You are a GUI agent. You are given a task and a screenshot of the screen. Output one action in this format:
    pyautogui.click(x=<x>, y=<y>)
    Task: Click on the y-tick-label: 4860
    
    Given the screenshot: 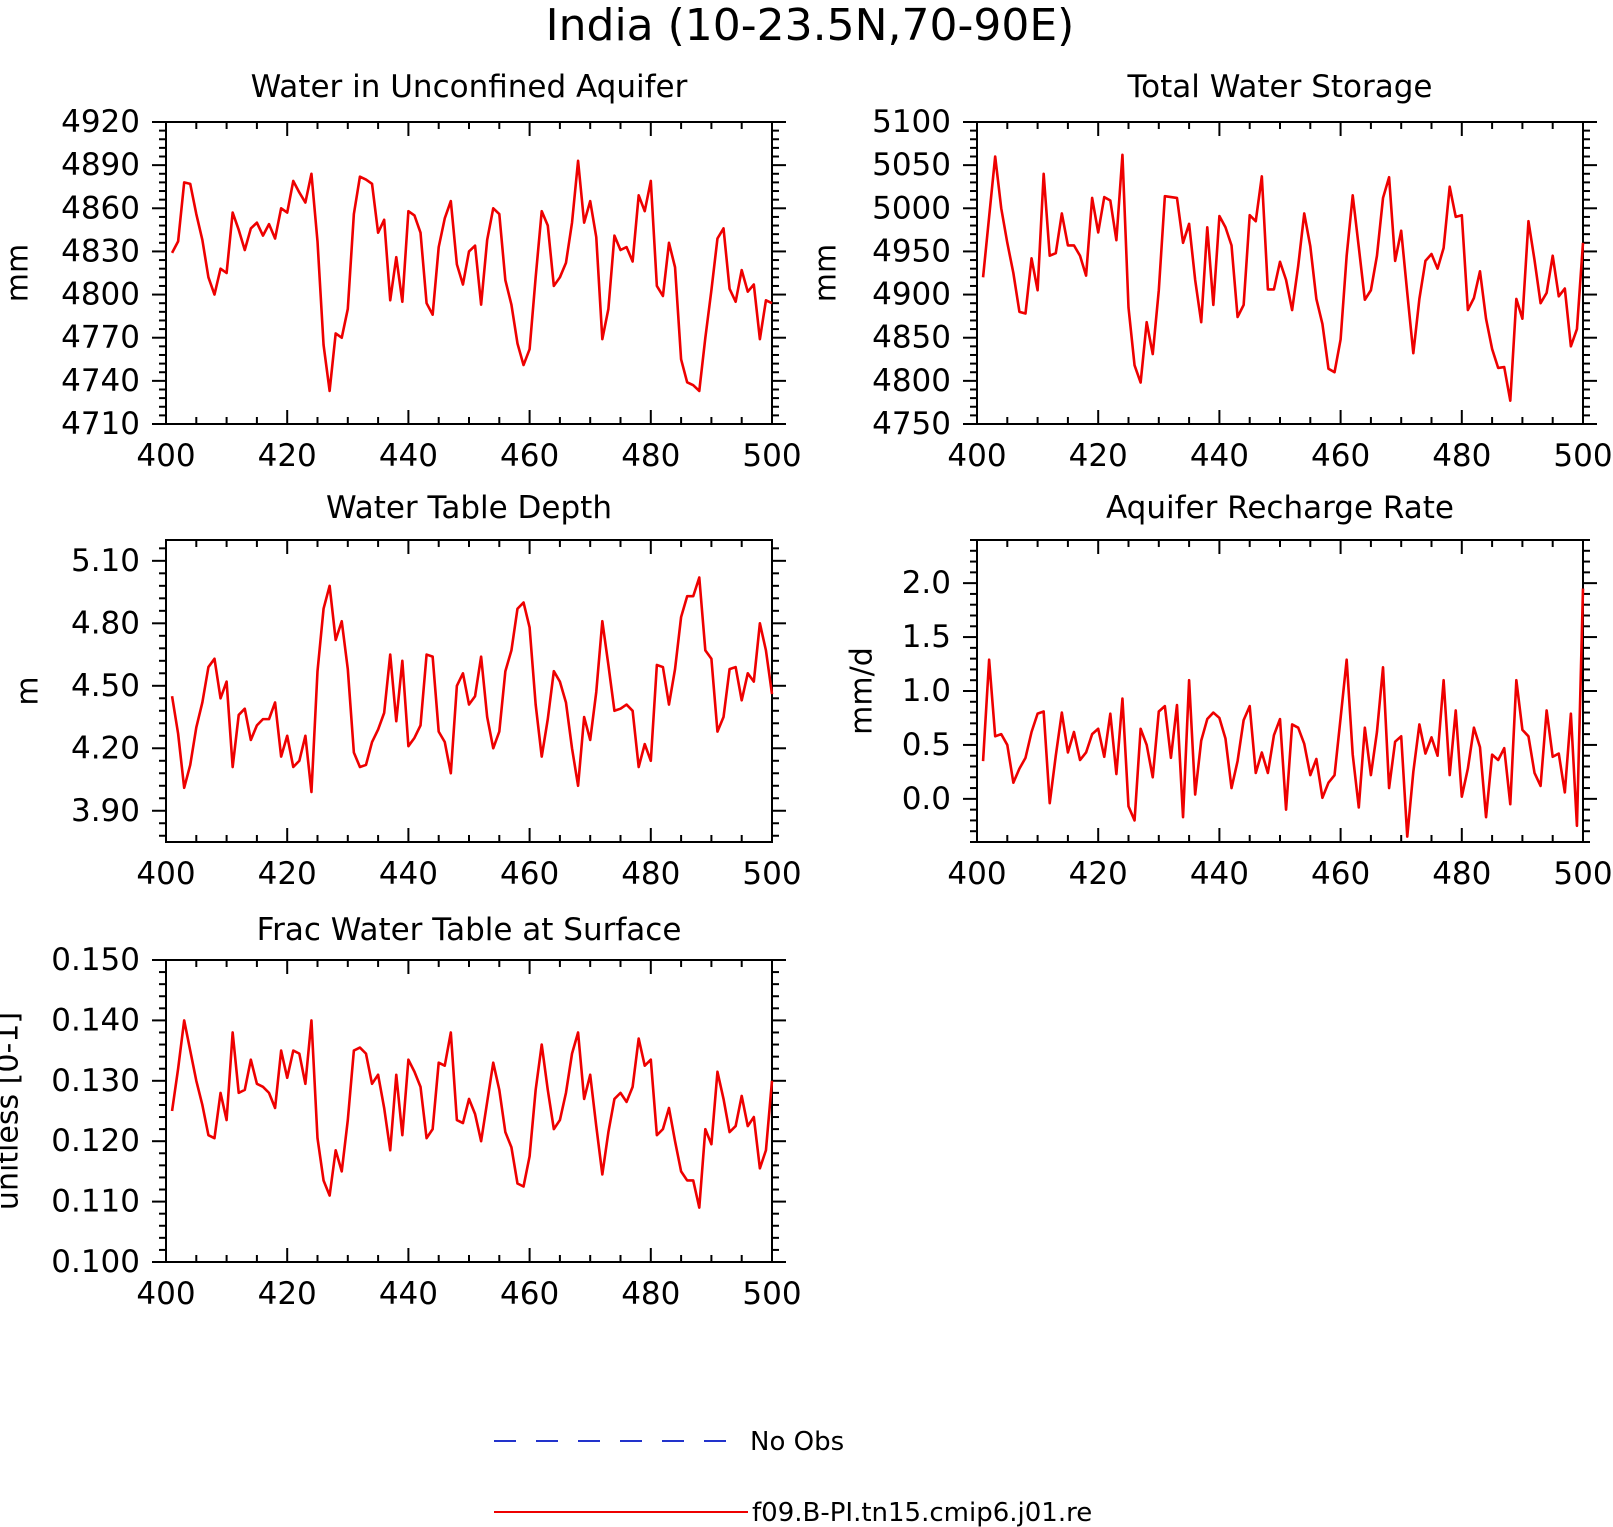 What is the action you would take?
    pyautogui.click(x=100, y=208)
    